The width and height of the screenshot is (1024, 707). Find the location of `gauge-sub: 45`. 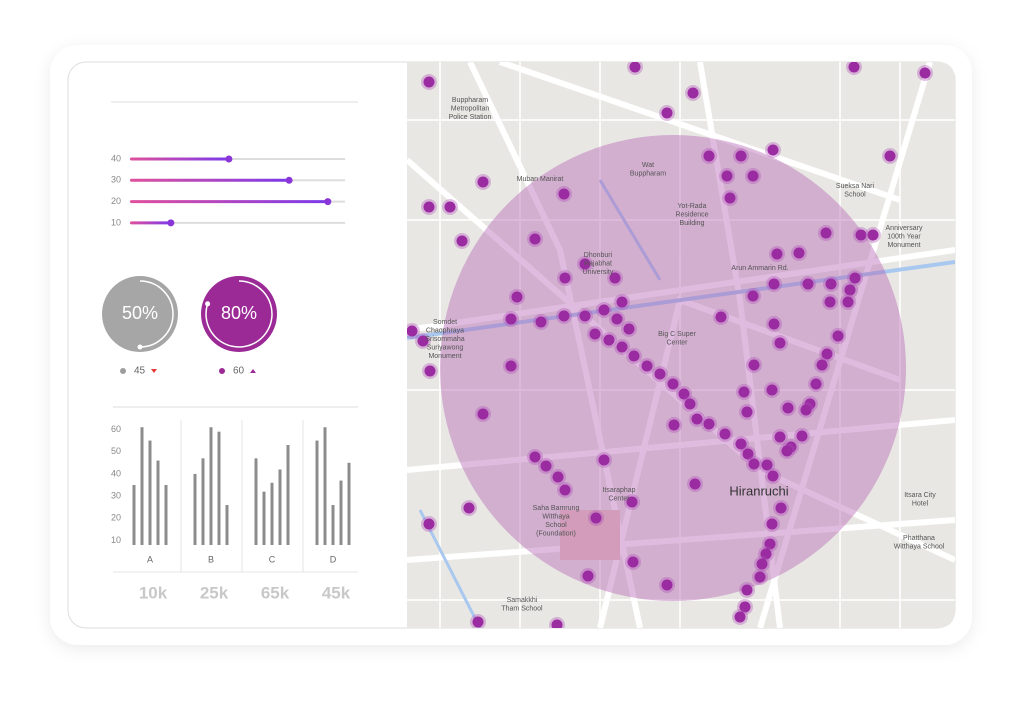

gauge-sub: 45 is located at coordinates (140, 371).